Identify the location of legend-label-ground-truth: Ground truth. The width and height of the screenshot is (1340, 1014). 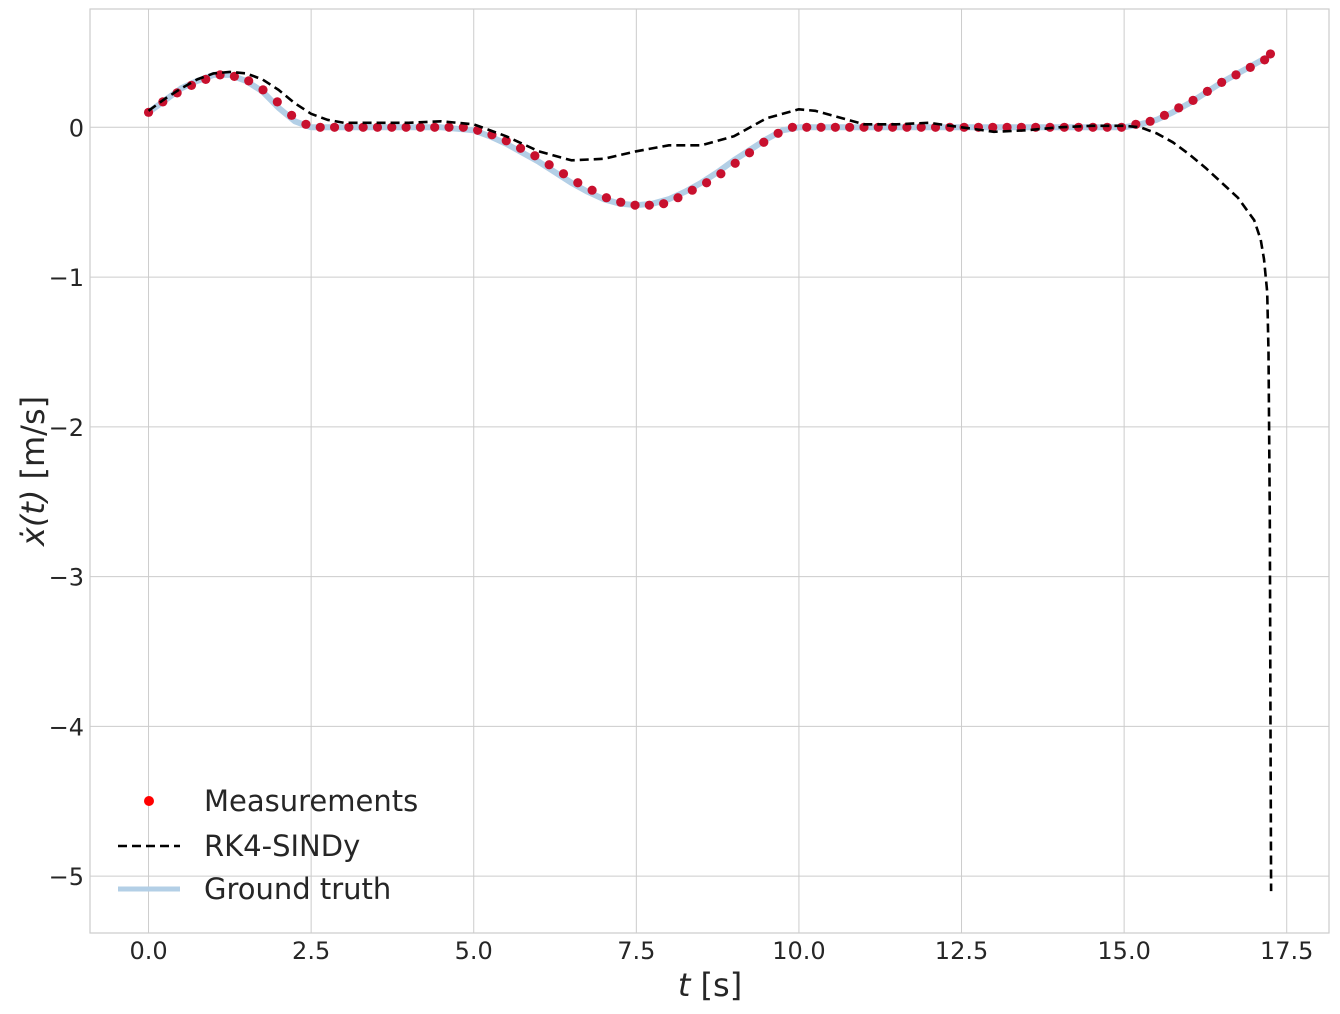
(297, 889).